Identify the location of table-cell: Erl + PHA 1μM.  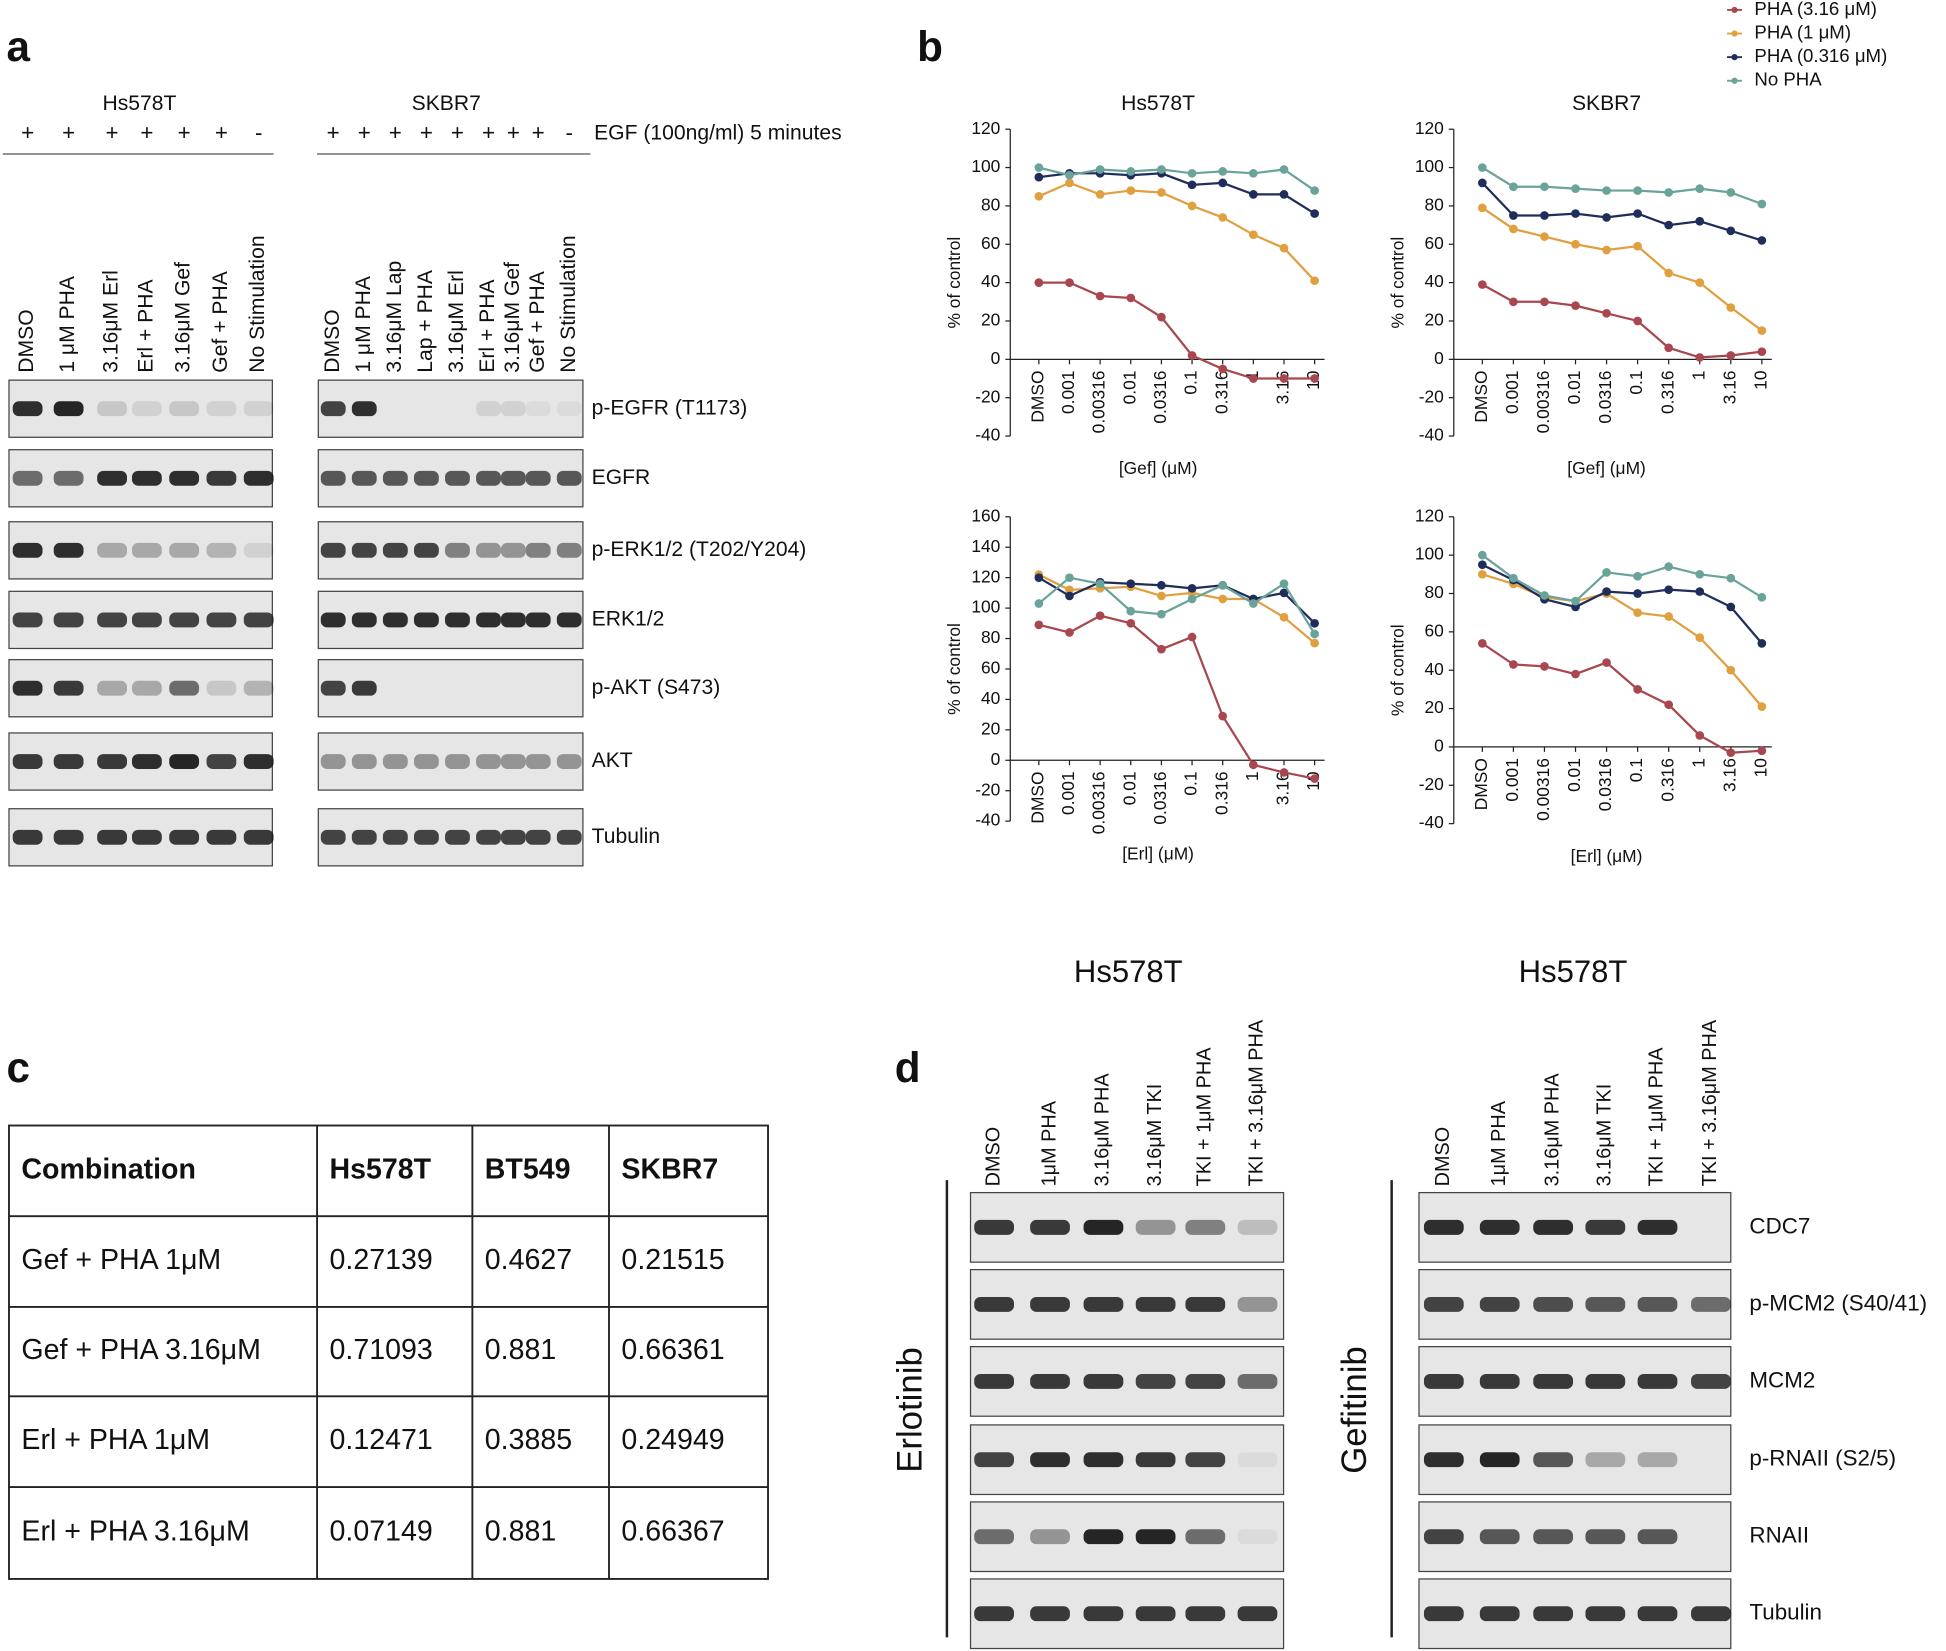
(115, 1440).